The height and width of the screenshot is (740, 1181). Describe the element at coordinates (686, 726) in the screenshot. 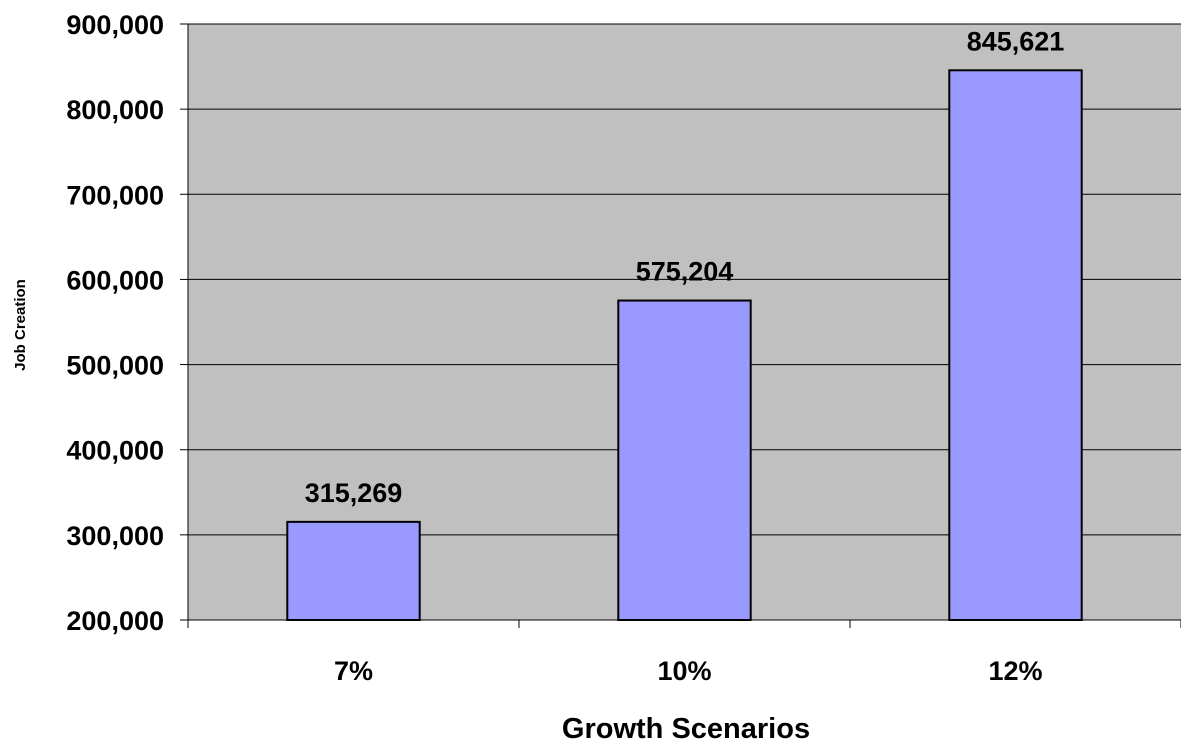

I see `x-axis-title: Growth Scenarios` at that location.